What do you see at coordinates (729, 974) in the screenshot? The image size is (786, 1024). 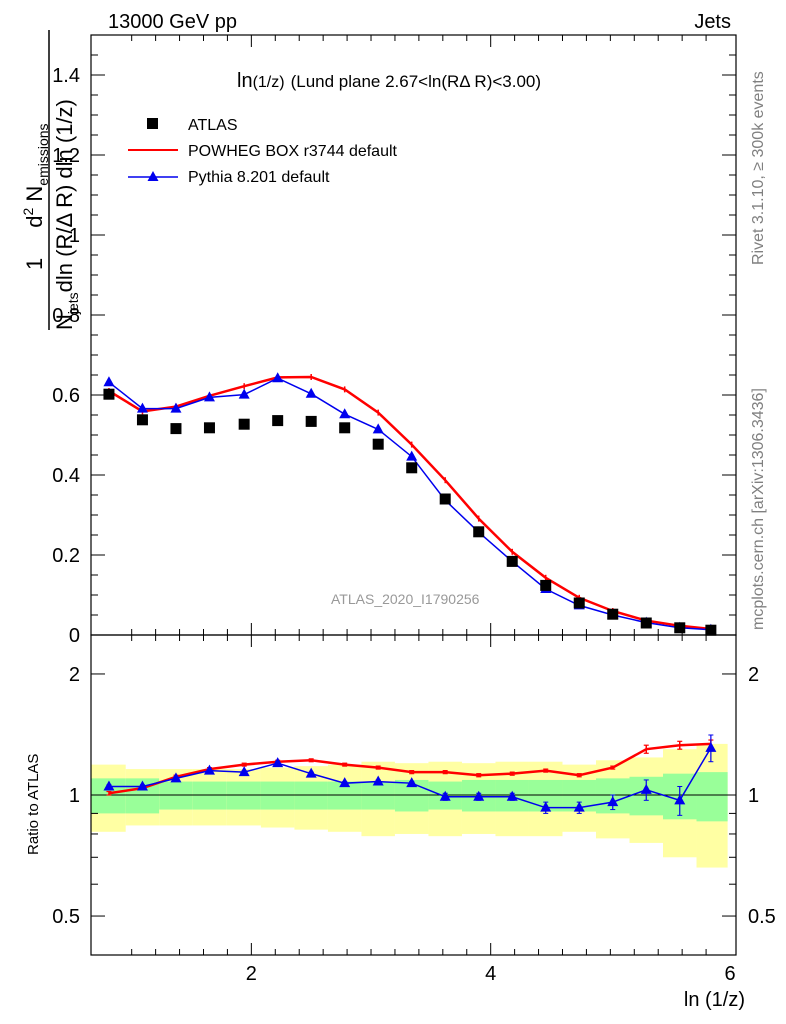 I see `x-tick-label: 6` at bounding box center [729, 974].